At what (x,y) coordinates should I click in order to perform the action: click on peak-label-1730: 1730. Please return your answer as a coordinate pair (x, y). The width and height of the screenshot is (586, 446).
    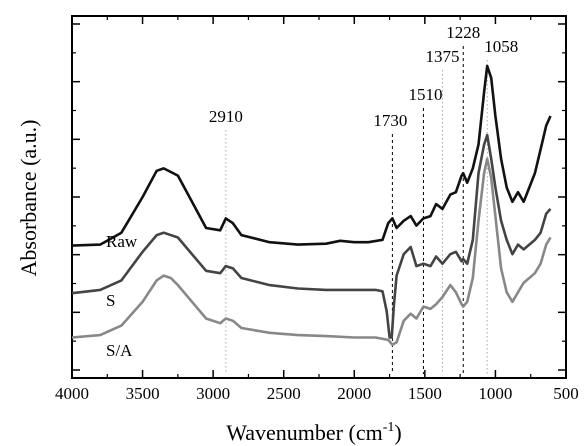
    Looking at the image, I should click on (390, 120).